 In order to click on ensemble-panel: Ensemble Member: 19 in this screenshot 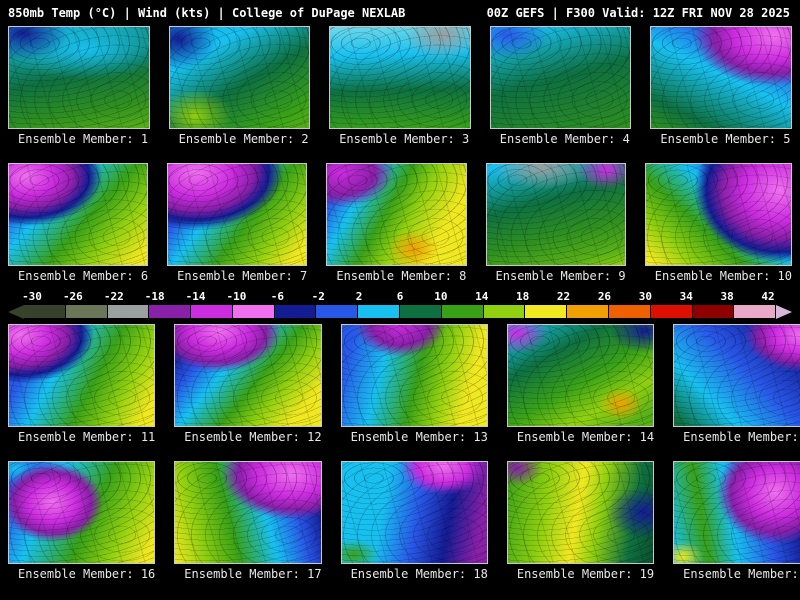, I will do `click(580, 521)`.